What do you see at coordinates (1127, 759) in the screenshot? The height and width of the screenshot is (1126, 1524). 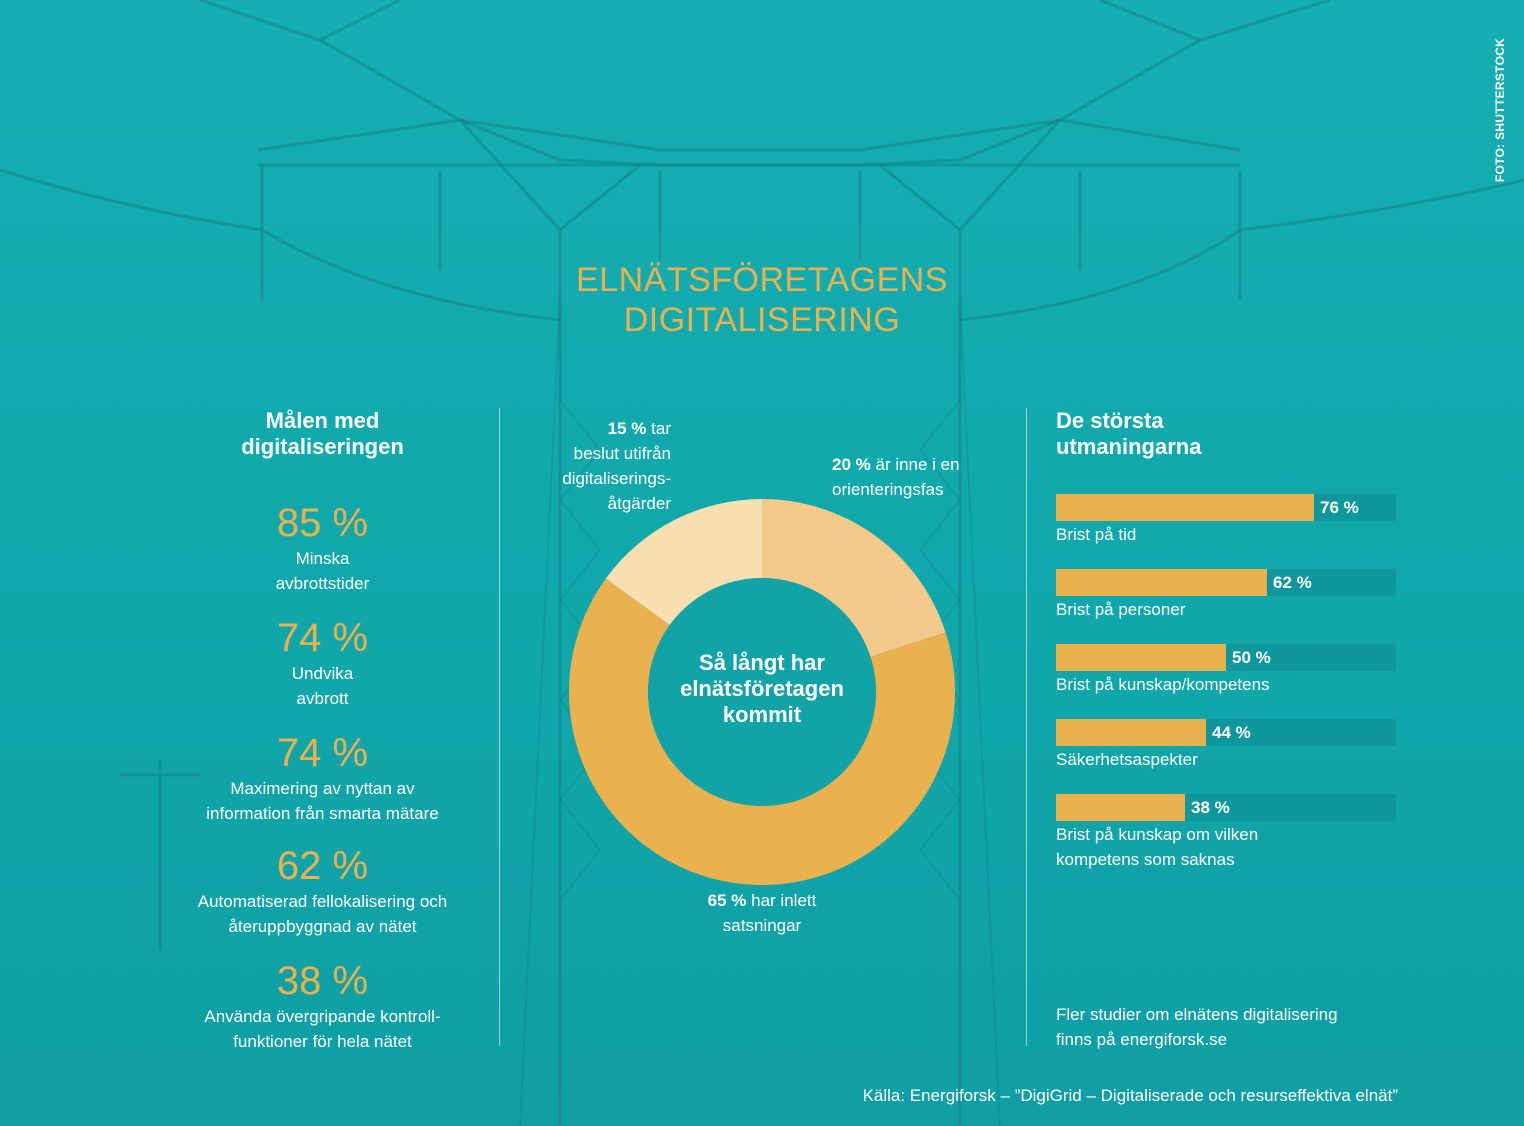 I see `bar-category-label: Säkerhetsaspekter` at bounding box center [1127, 759].